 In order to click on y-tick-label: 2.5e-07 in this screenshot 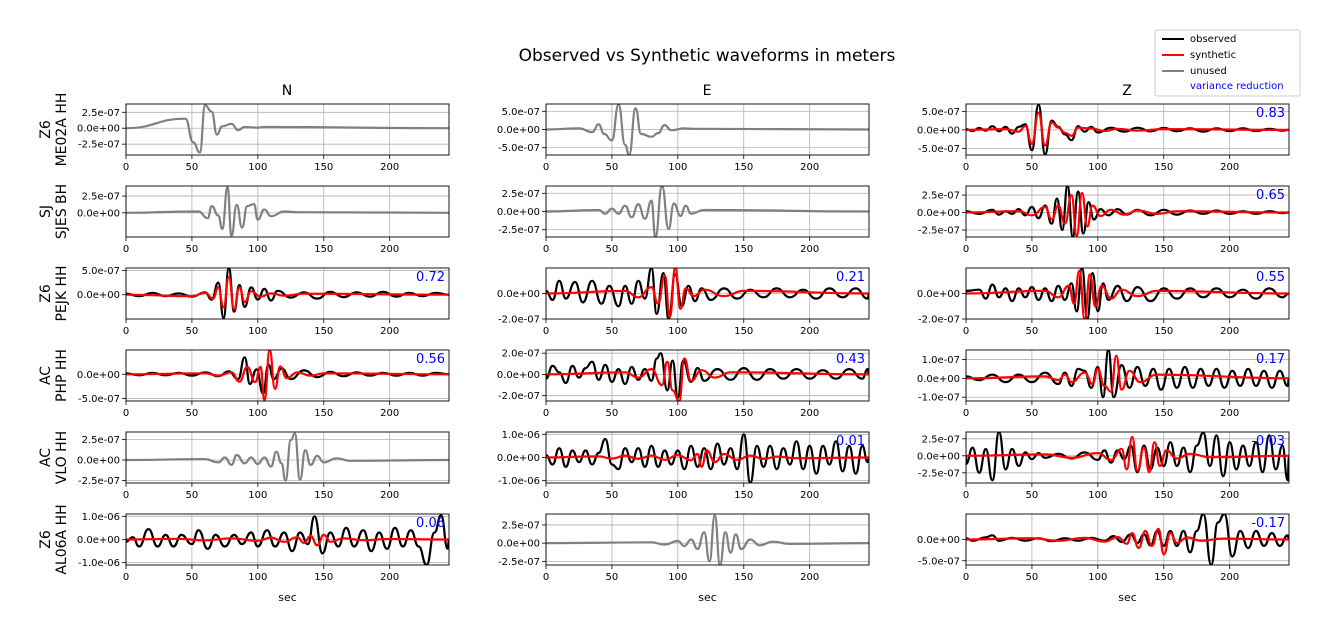, I will do `click(521, 525)`.